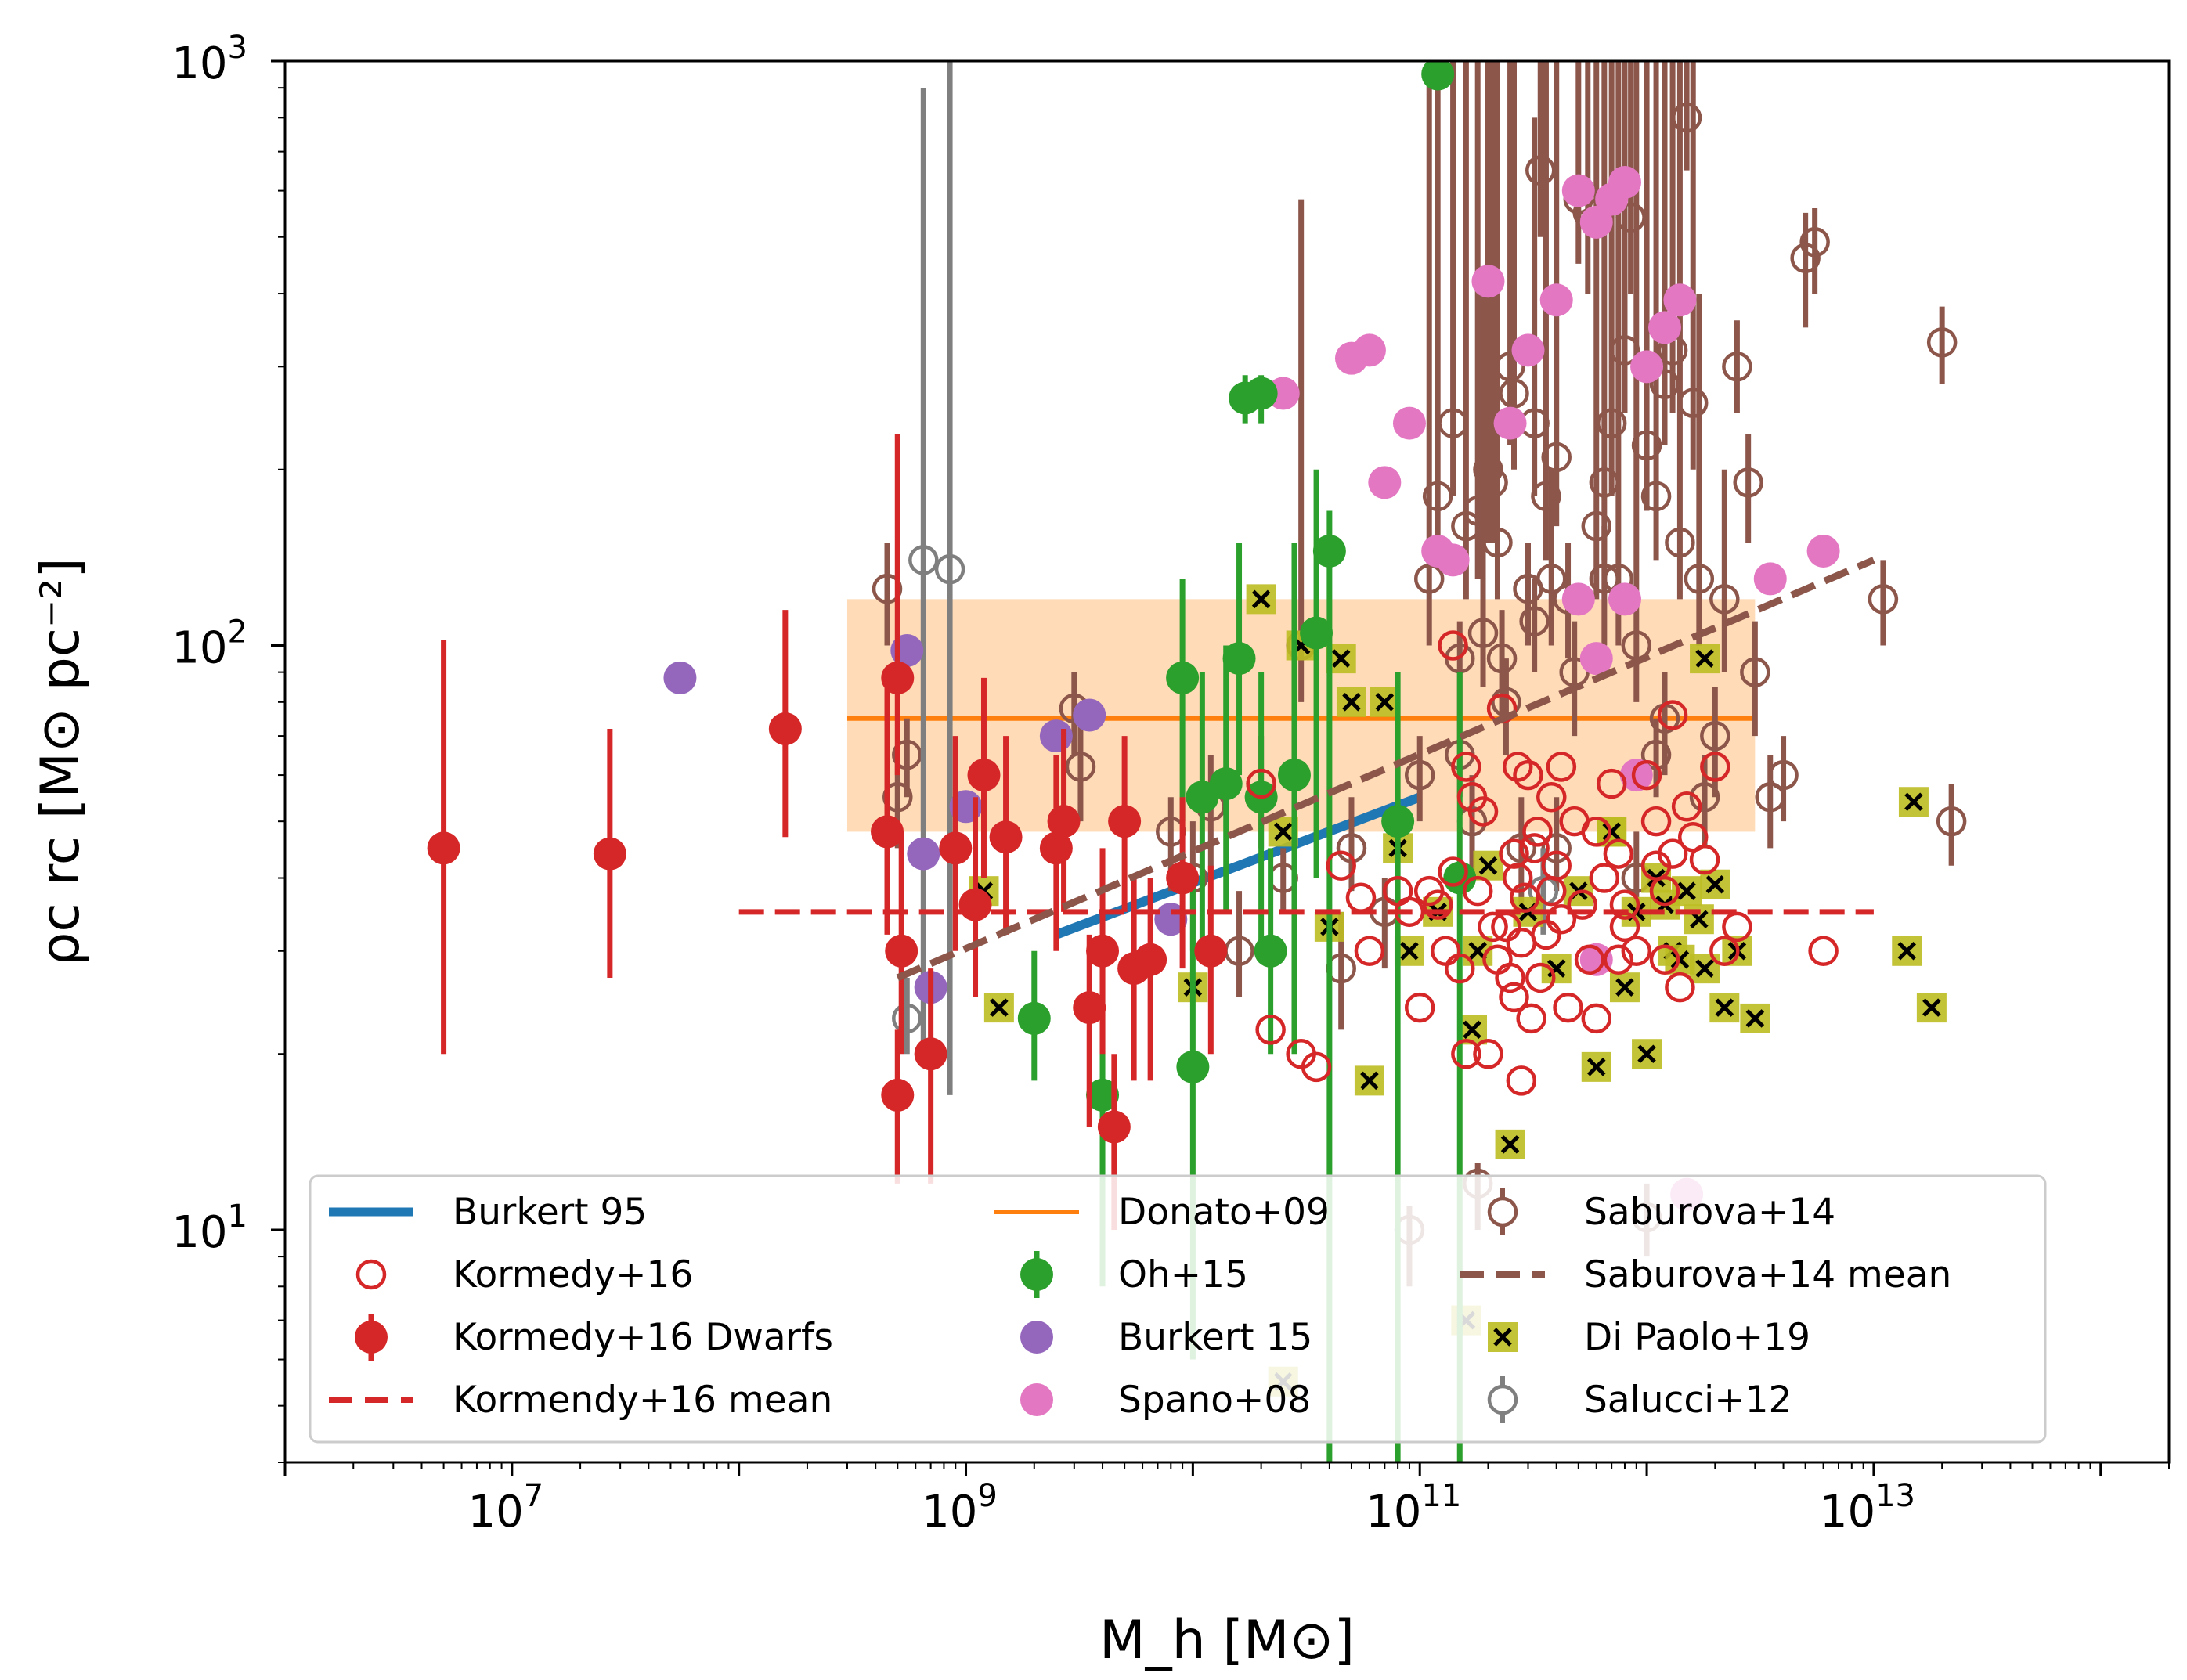 This screenshot has height=1680, width=2187. I want to click on legend-entry-5: Oh+15, so click(1134, 1274).